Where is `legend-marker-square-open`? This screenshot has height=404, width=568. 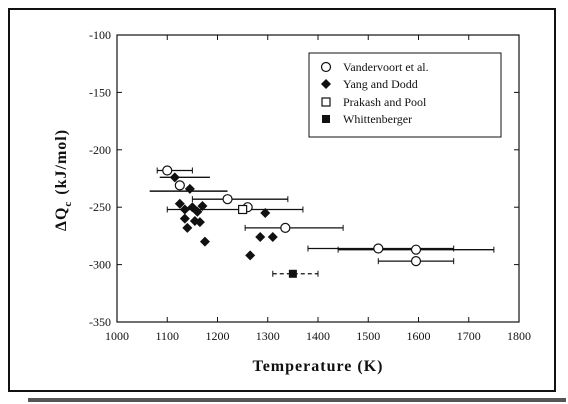 legend-marker-square-open is located at coordinates (326, 102).